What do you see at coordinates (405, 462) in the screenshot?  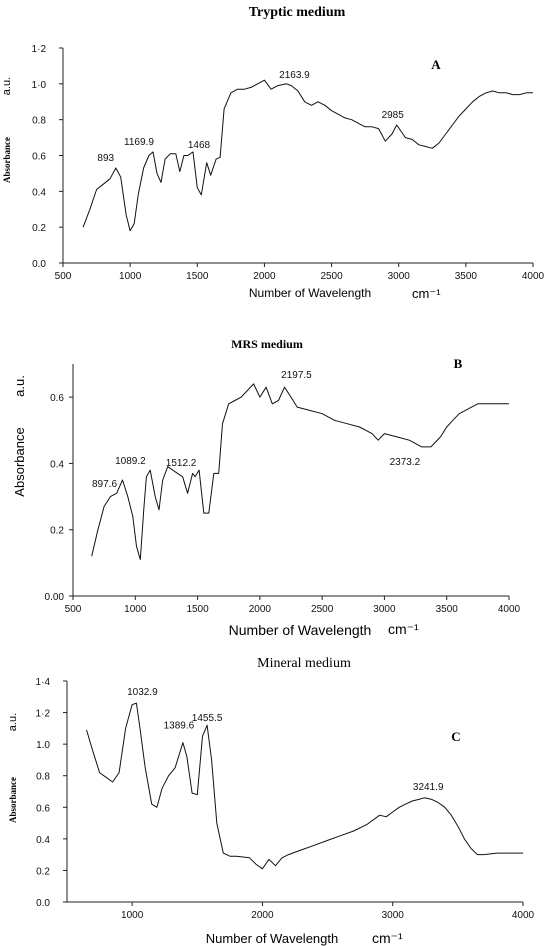 I see `peak-label: 2373.2` at bounding box center [405, 462].